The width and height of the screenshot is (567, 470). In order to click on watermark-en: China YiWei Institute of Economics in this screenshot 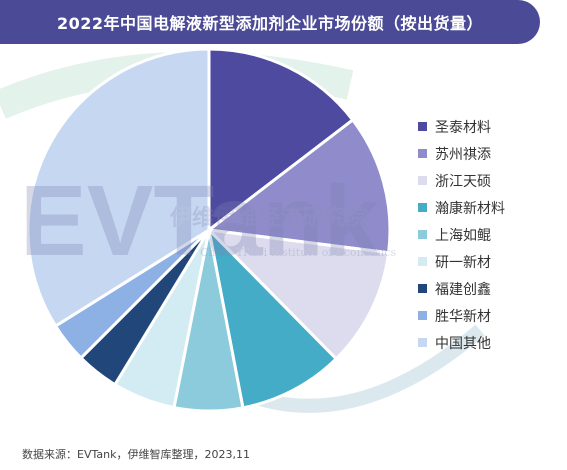, I will do `click(298, 252)`.